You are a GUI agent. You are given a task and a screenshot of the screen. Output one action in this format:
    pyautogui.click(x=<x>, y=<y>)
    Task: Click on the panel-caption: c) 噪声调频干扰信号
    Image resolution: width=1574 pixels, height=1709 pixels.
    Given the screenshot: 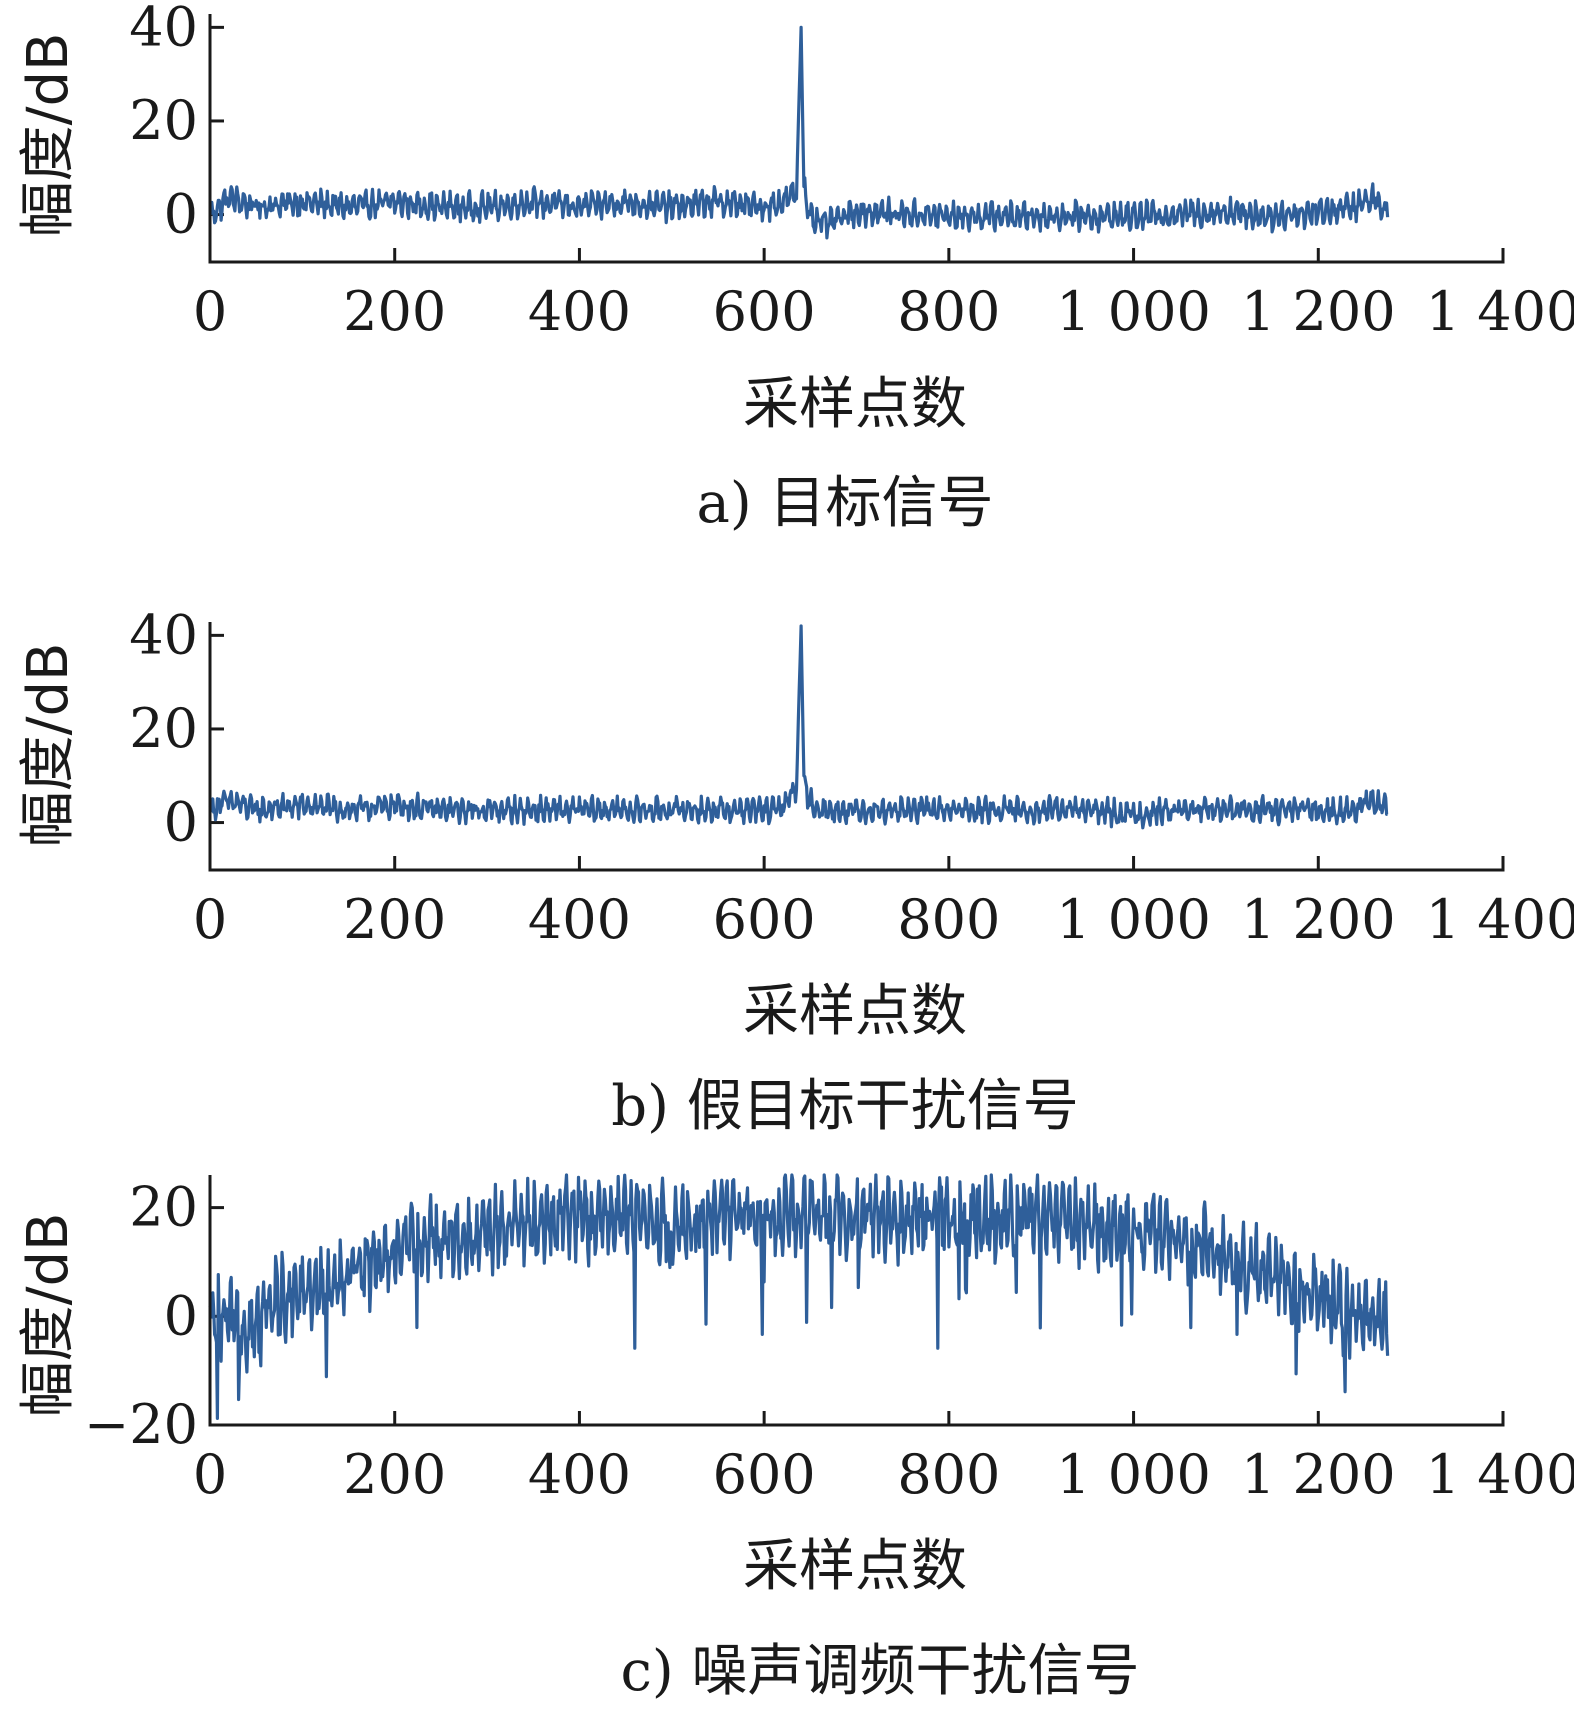 What is the action you would take?
    pyautogui.click(x=879, y=1671)
    